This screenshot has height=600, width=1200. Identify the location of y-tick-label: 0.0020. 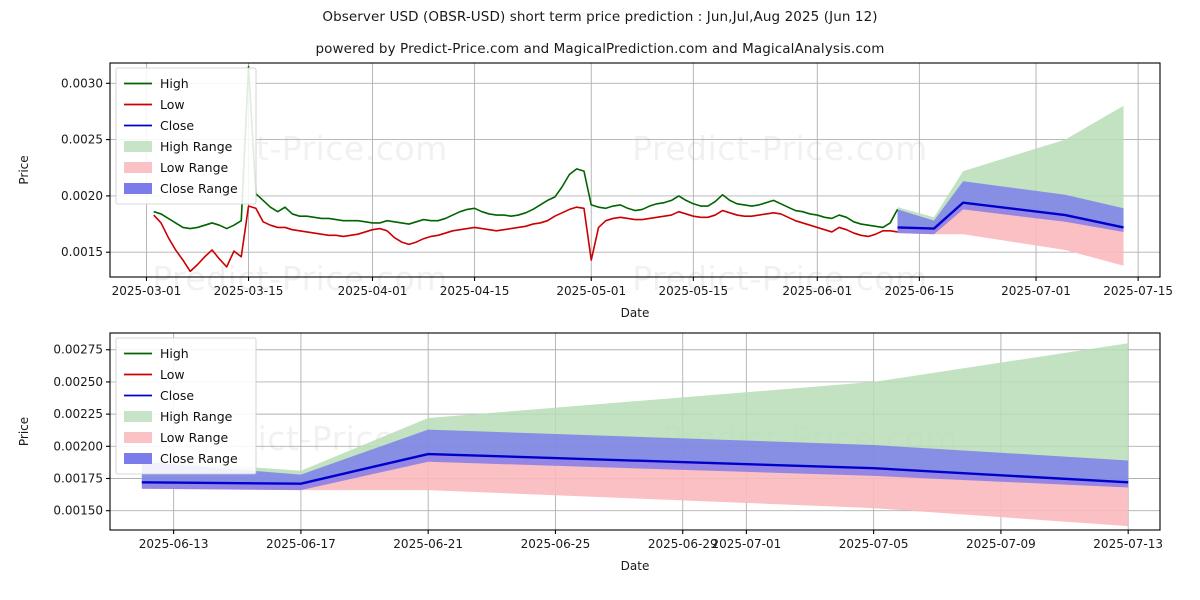
(82, 196).